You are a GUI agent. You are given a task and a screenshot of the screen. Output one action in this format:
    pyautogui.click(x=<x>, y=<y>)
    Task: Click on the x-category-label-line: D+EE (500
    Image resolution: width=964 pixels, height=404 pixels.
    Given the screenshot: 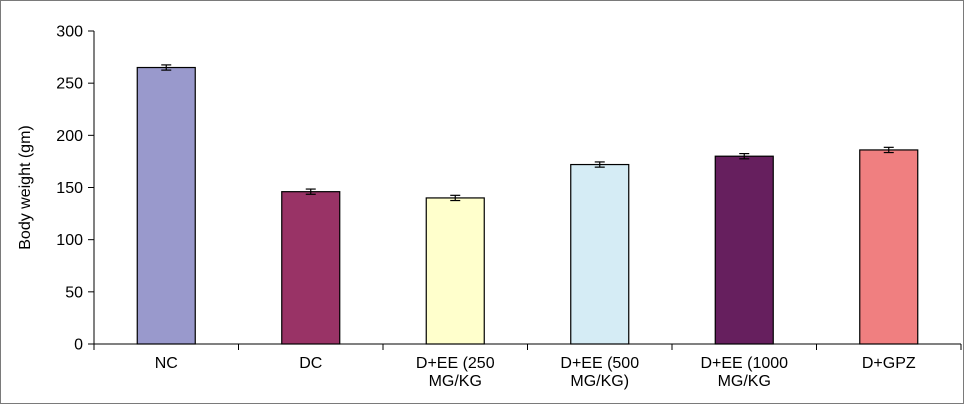 What is the action you would take?
    pyautogui.click(x=599, y=363)
    